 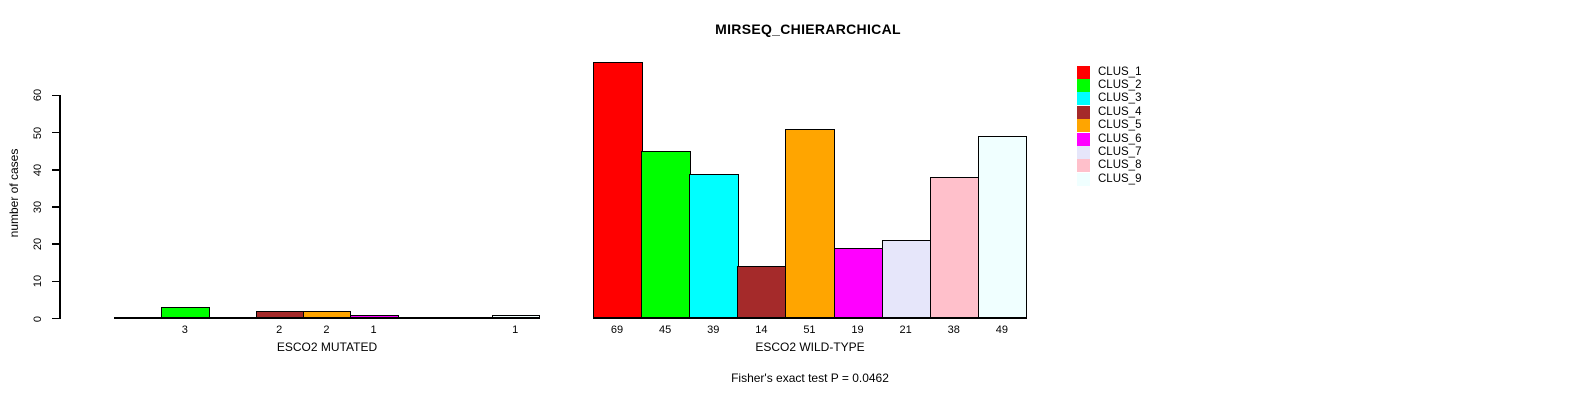 What do you see at coordinates (38, 244) in the screenshot?
I see `y-tick-label: 20` at bounding box center [38, 244].